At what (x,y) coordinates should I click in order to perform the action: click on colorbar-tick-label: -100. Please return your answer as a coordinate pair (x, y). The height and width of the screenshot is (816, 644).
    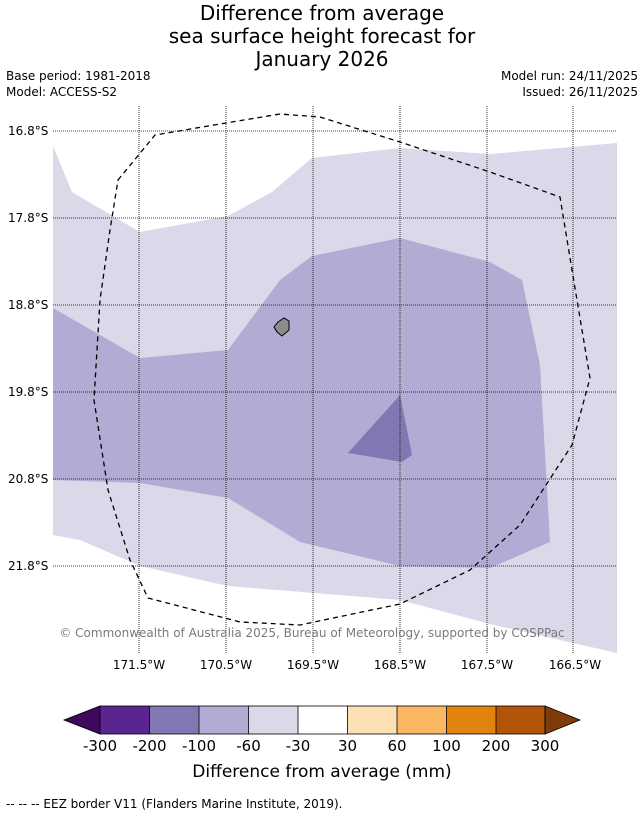
    Looking at the image, I should click on (199, 746).